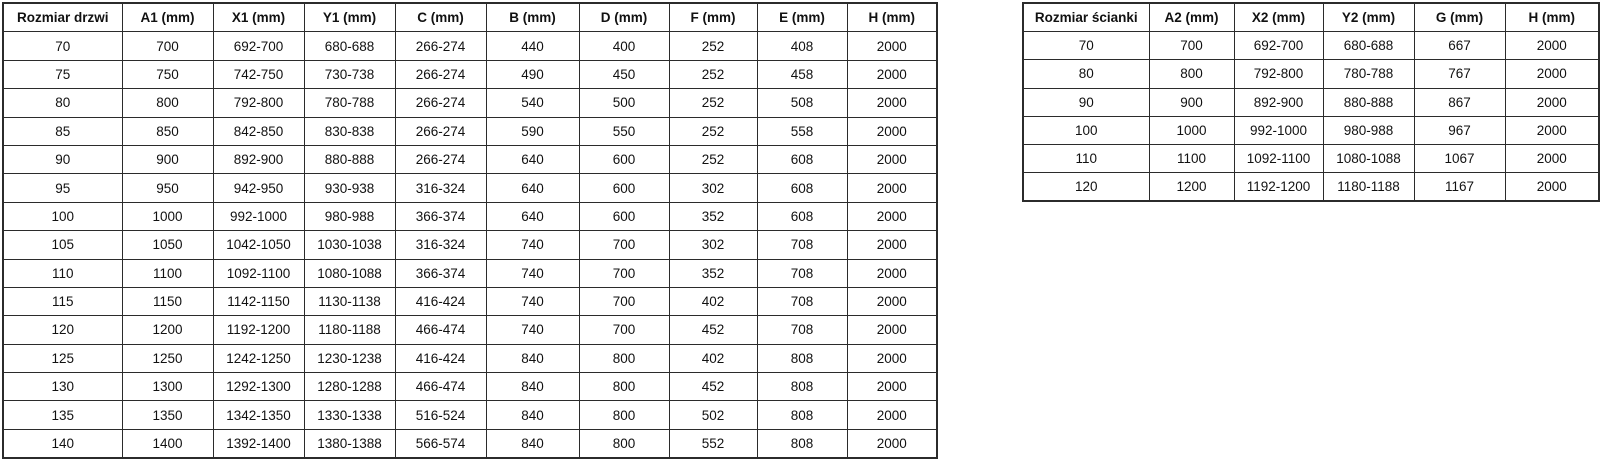 This screenshot has height=459, width=1600. What do you see at coordinates (258, 330) in the screenshot?
I see `table-cell: 1192-1200` at bounding box center [258, 330].